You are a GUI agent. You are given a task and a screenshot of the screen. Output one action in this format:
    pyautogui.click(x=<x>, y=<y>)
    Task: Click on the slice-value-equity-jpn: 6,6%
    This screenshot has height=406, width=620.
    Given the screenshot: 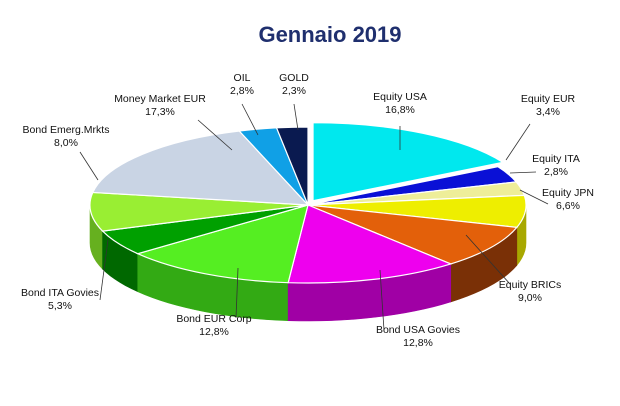 What is the action you would take?
    pyautogui.click(x=568, y=206)
    